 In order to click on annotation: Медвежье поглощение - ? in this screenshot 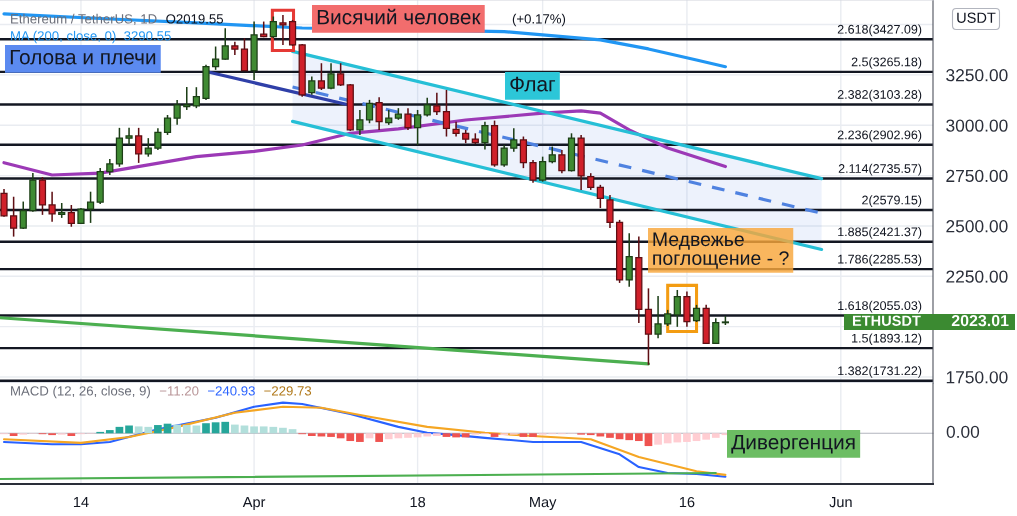, I will do `click(721, 250)`.